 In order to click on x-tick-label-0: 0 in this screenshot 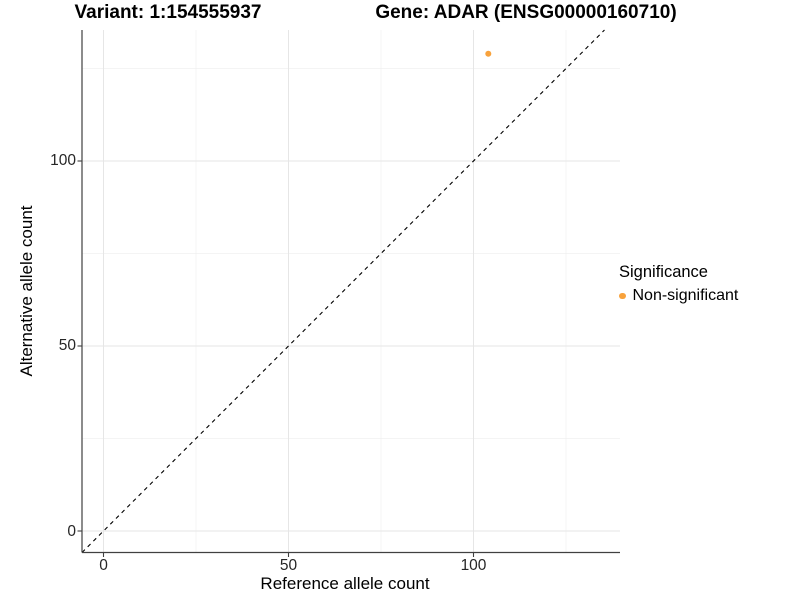, I will do `click(103, 565)`.